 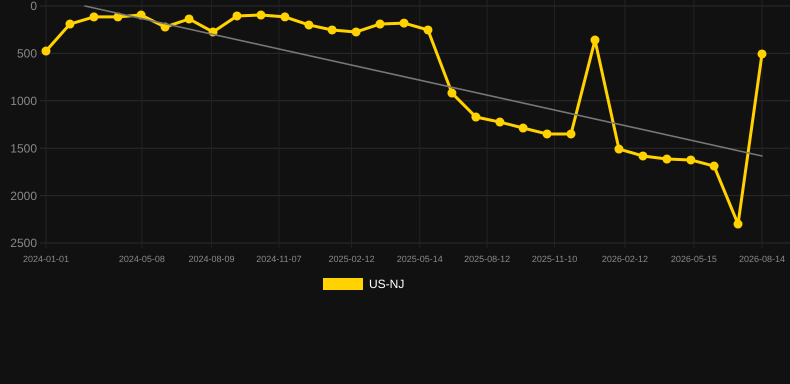 What do you see at coordinates (555, 259) in the screenshot?
I see `x-tick-label: 2025-11-10` at bounding box center [555, 259].